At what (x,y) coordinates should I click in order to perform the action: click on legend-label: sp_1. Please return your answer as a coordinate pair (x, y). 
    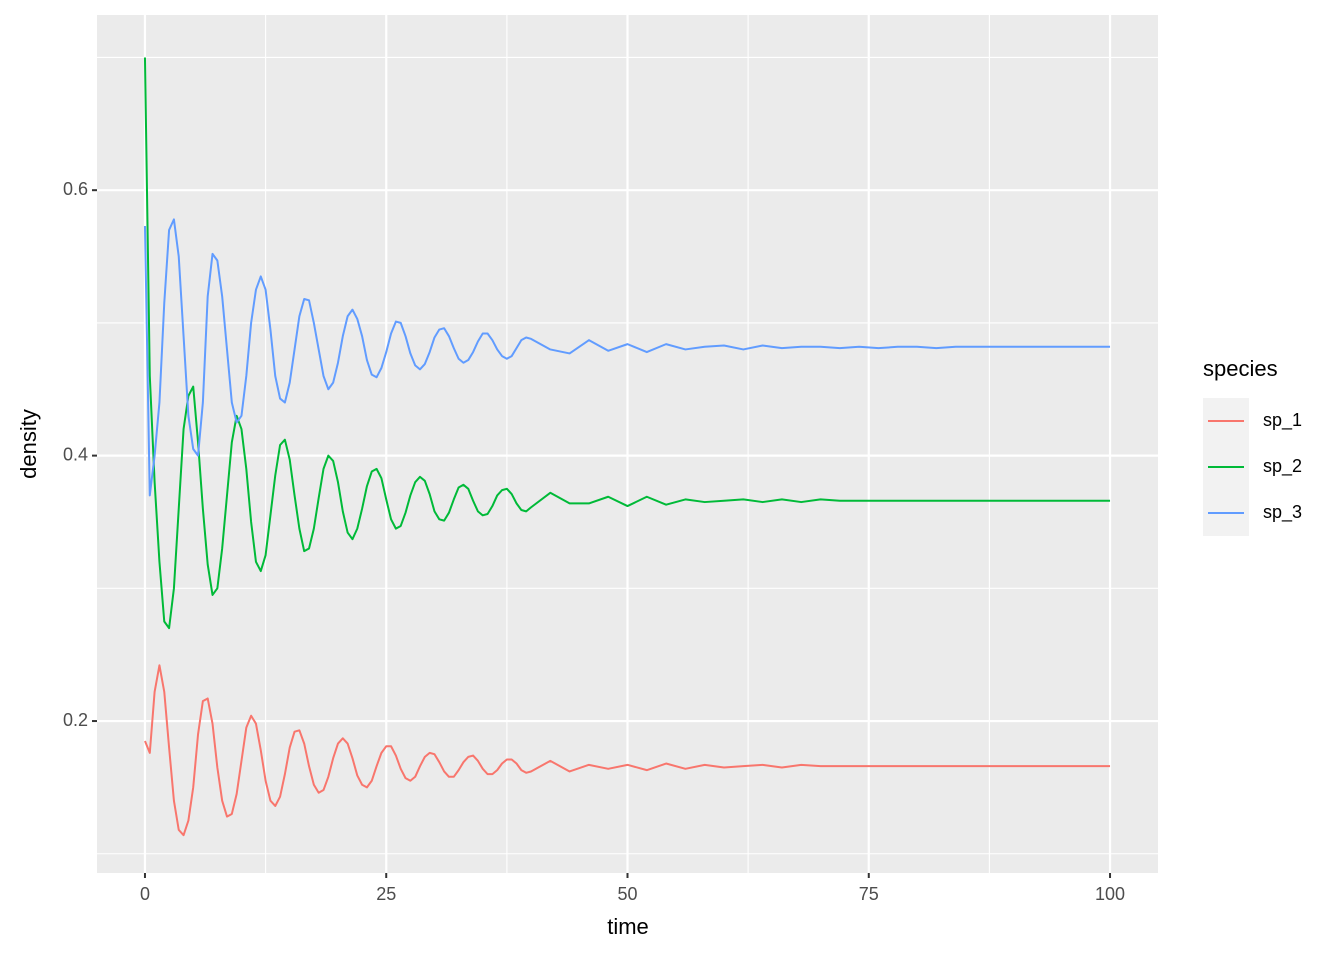
    Looking at the image, I should click on (1282, 420).